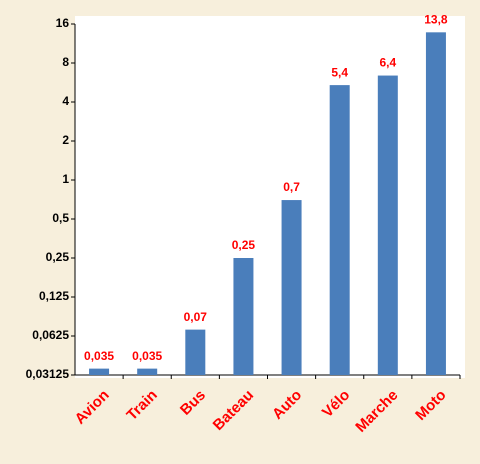 This screenshot has width=480, height=464. Describe the element at coordinates (339, 72) in the screenshot. I see `value-label: 5,4` at that location.